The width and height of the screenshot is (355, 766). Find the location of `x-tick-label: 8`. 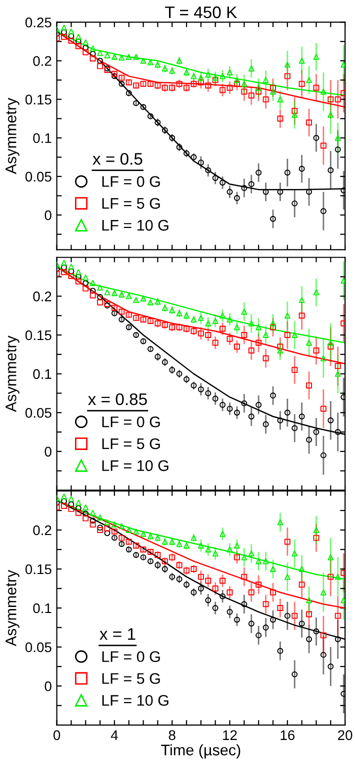

x-tick-label: 8 is located at coordinates (172, 735).